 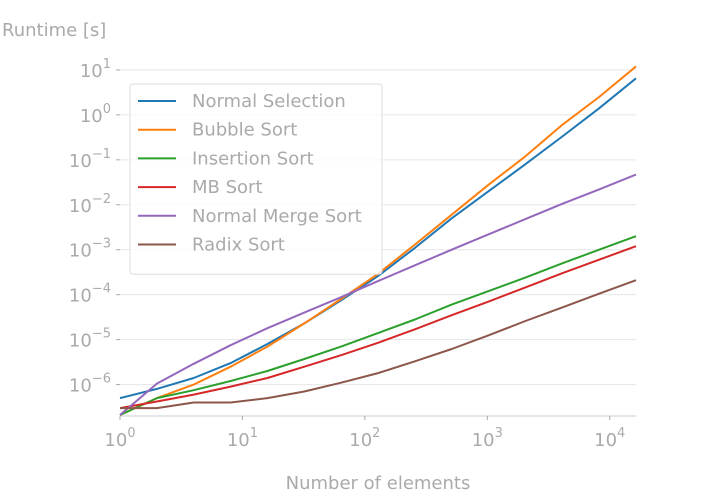 I want to click on y-tick-label: 10⁻⁴, so click(x=90, y=294).